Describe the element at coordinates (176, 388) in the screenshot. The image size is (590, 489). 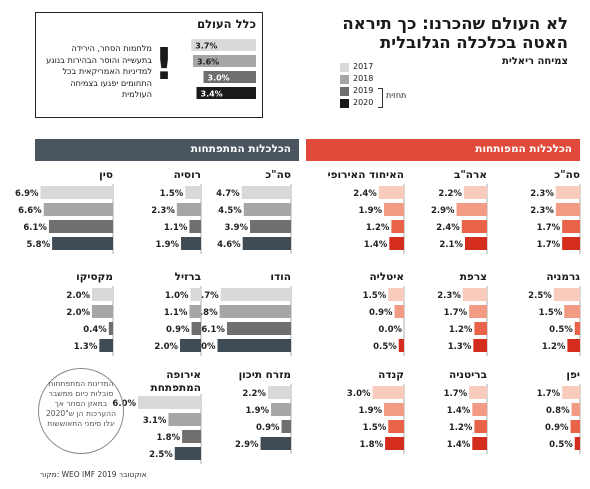
I see `emerging-country-name: המתפתחת` at that location.